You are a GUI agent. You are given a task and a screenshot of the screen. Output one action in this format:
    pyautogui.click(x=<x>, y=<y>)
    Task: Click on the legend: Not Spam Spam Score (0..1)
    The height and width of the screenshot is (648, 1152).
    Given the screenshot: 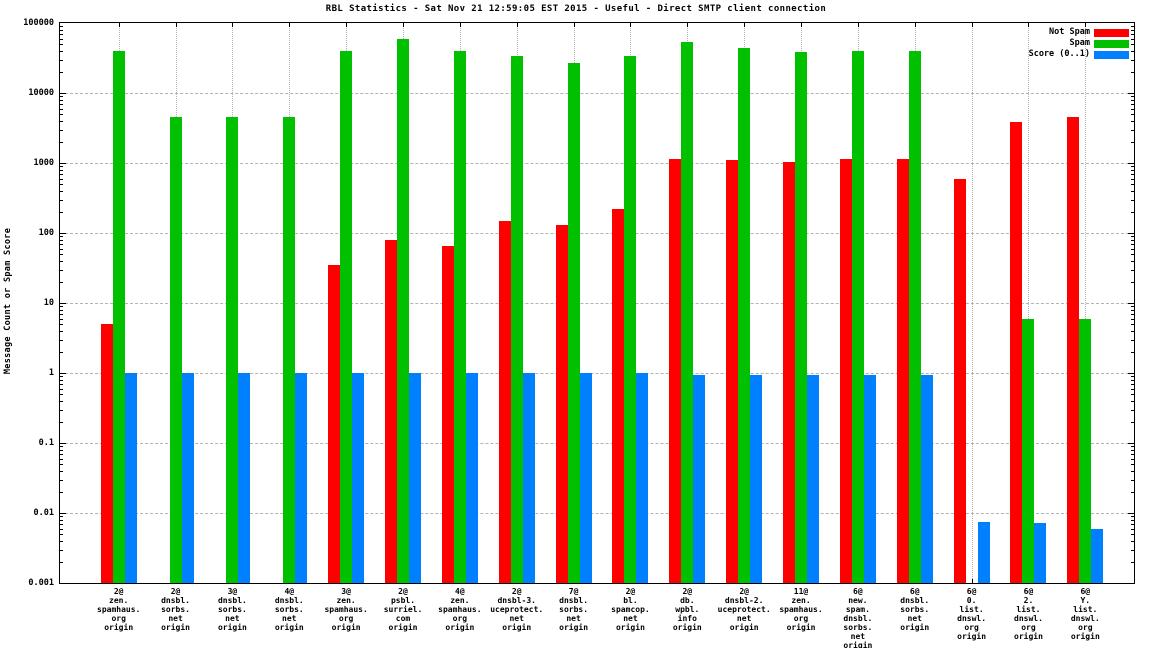 What is the action you would take?
    pyautogui.click(x=1066, y=43)
    